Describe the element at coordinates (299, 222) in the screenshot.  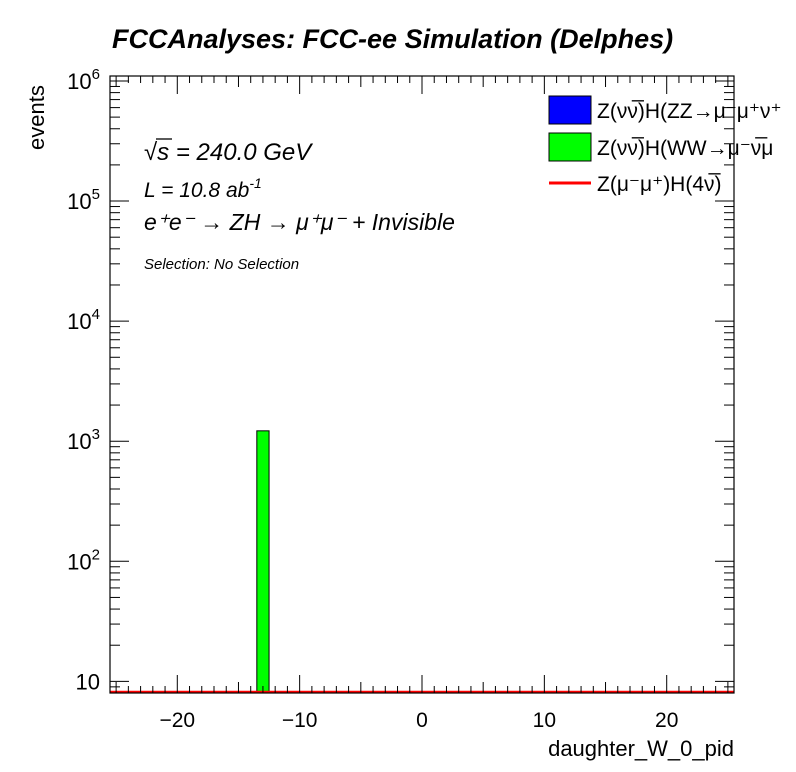
I see `process-annotation: e⁺e⁻ → ZH → μ⁺μ⁻ + Invisible` at that location.